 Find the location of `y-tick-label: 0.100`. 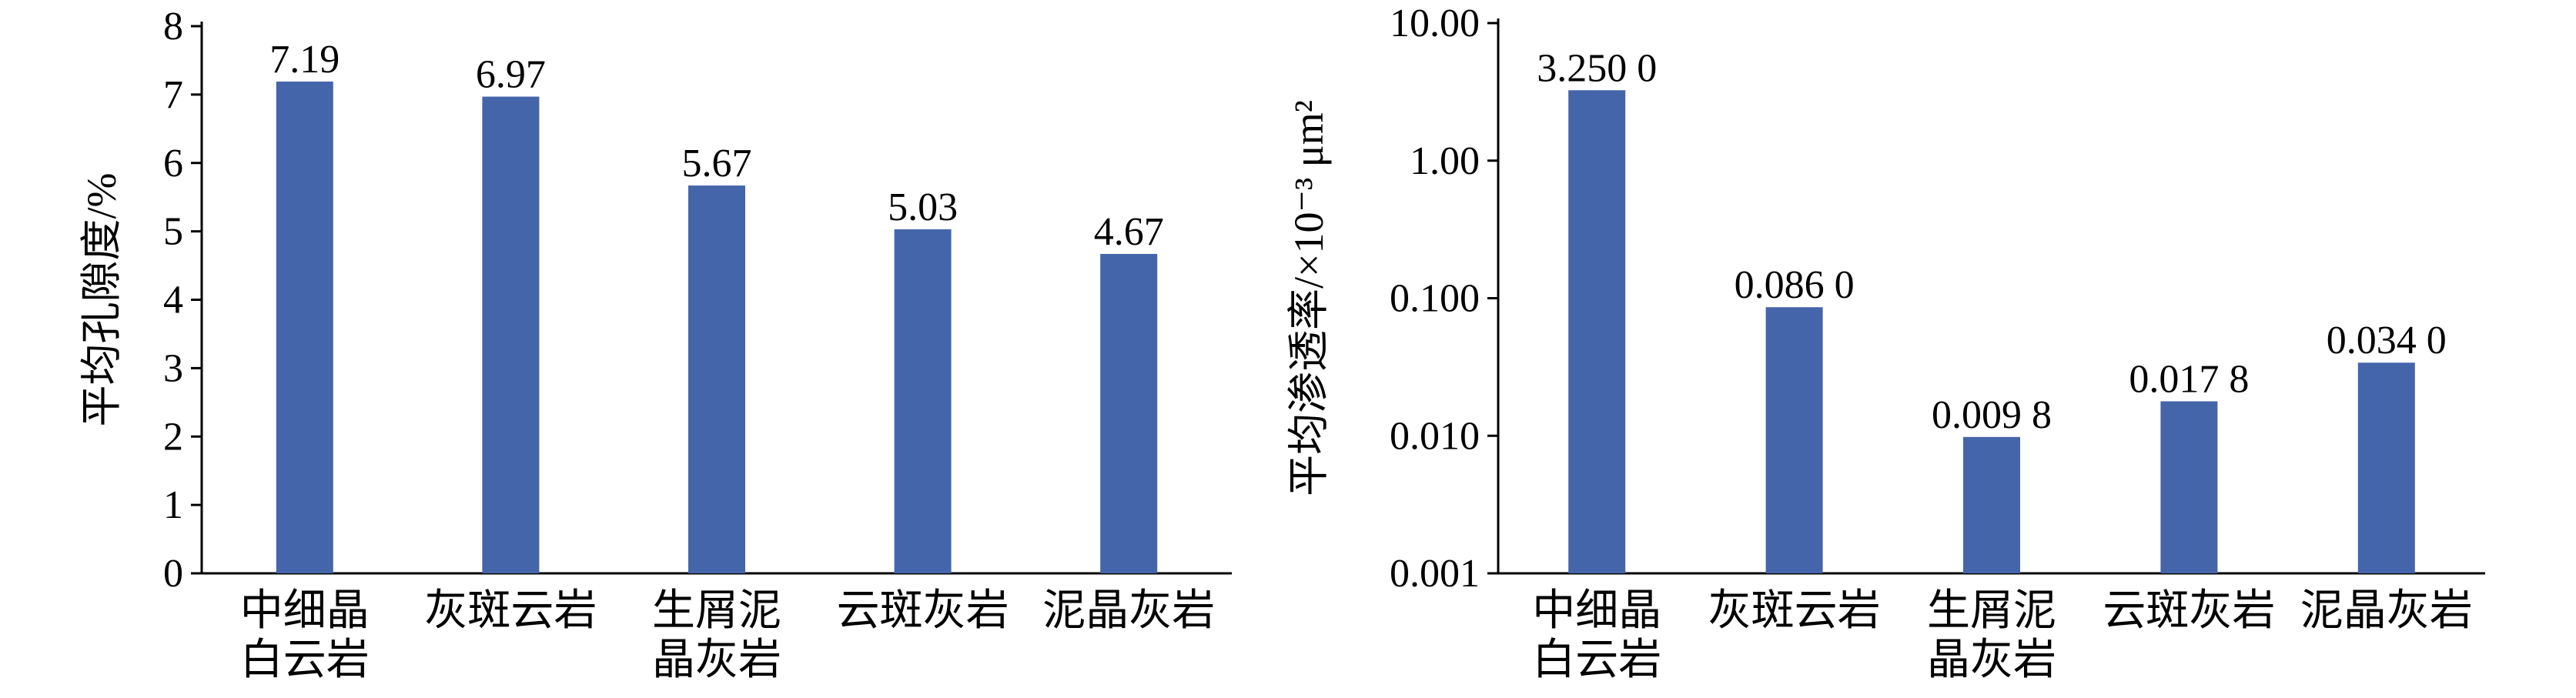

y-tick-label: 0.100 is located at coordinates (1435, 299).